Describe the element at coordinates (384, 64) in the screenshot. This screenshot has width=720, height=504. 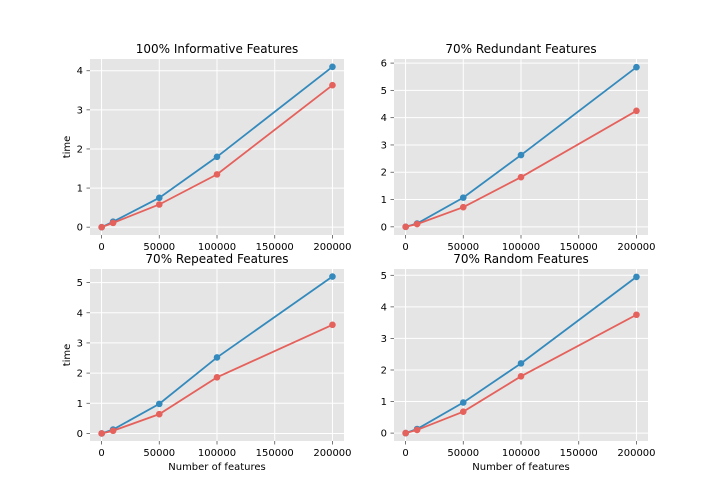
I see `y-tick-label: 6` at that location.